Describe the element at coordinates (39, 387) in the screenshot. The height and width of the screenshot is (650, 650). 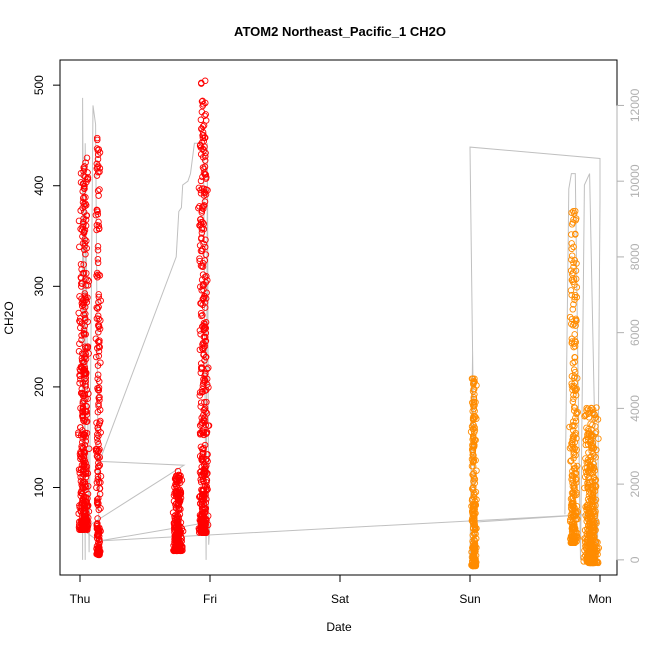
I see `y-tick-label: 200` at that location.